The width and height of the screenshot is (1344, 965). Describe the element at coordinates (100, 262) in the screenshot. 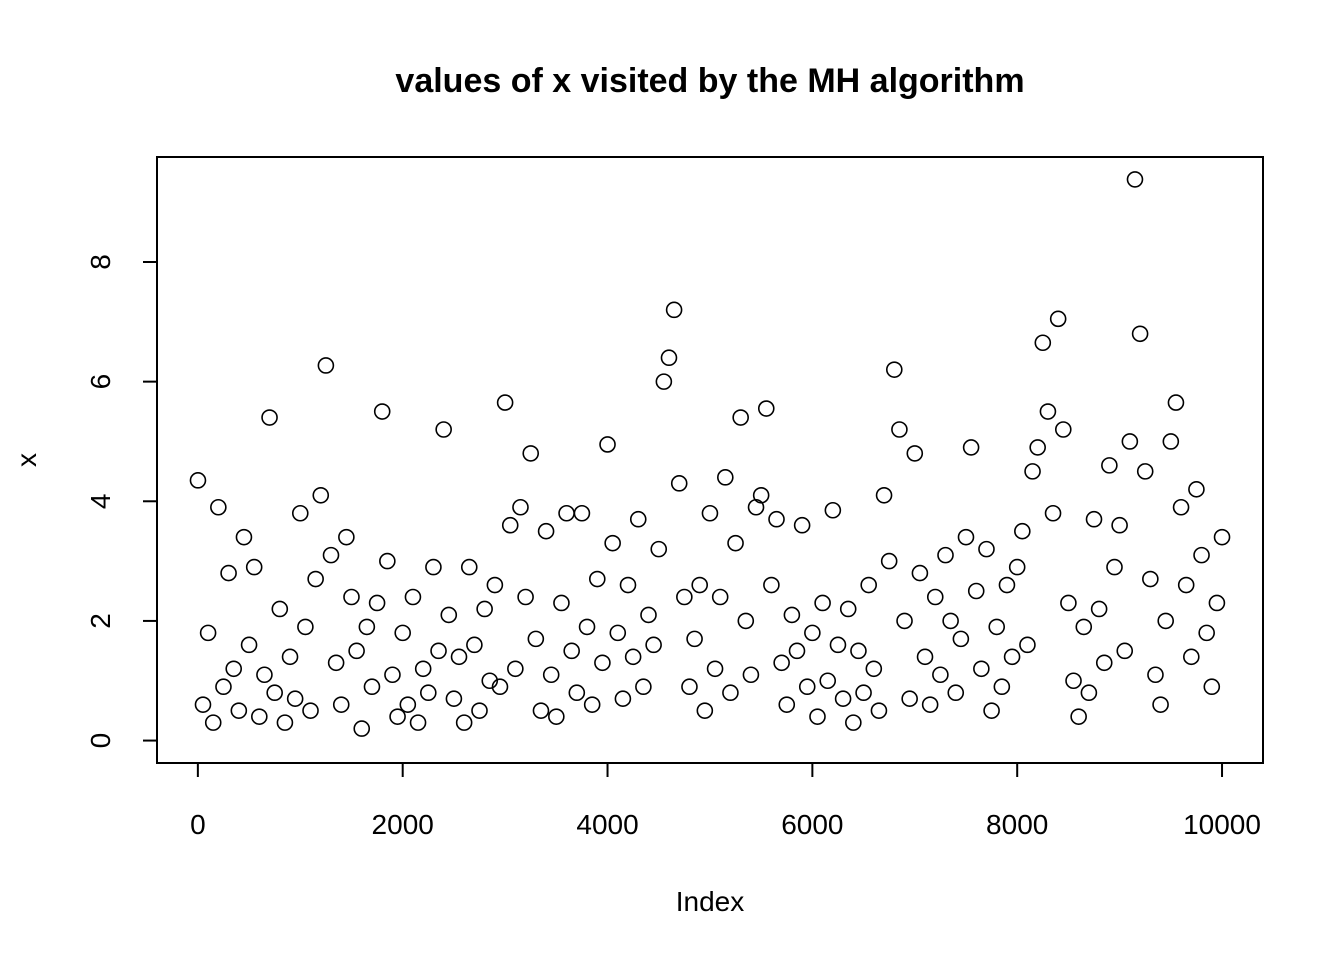

I see `y-tick-label: 8` at that location.